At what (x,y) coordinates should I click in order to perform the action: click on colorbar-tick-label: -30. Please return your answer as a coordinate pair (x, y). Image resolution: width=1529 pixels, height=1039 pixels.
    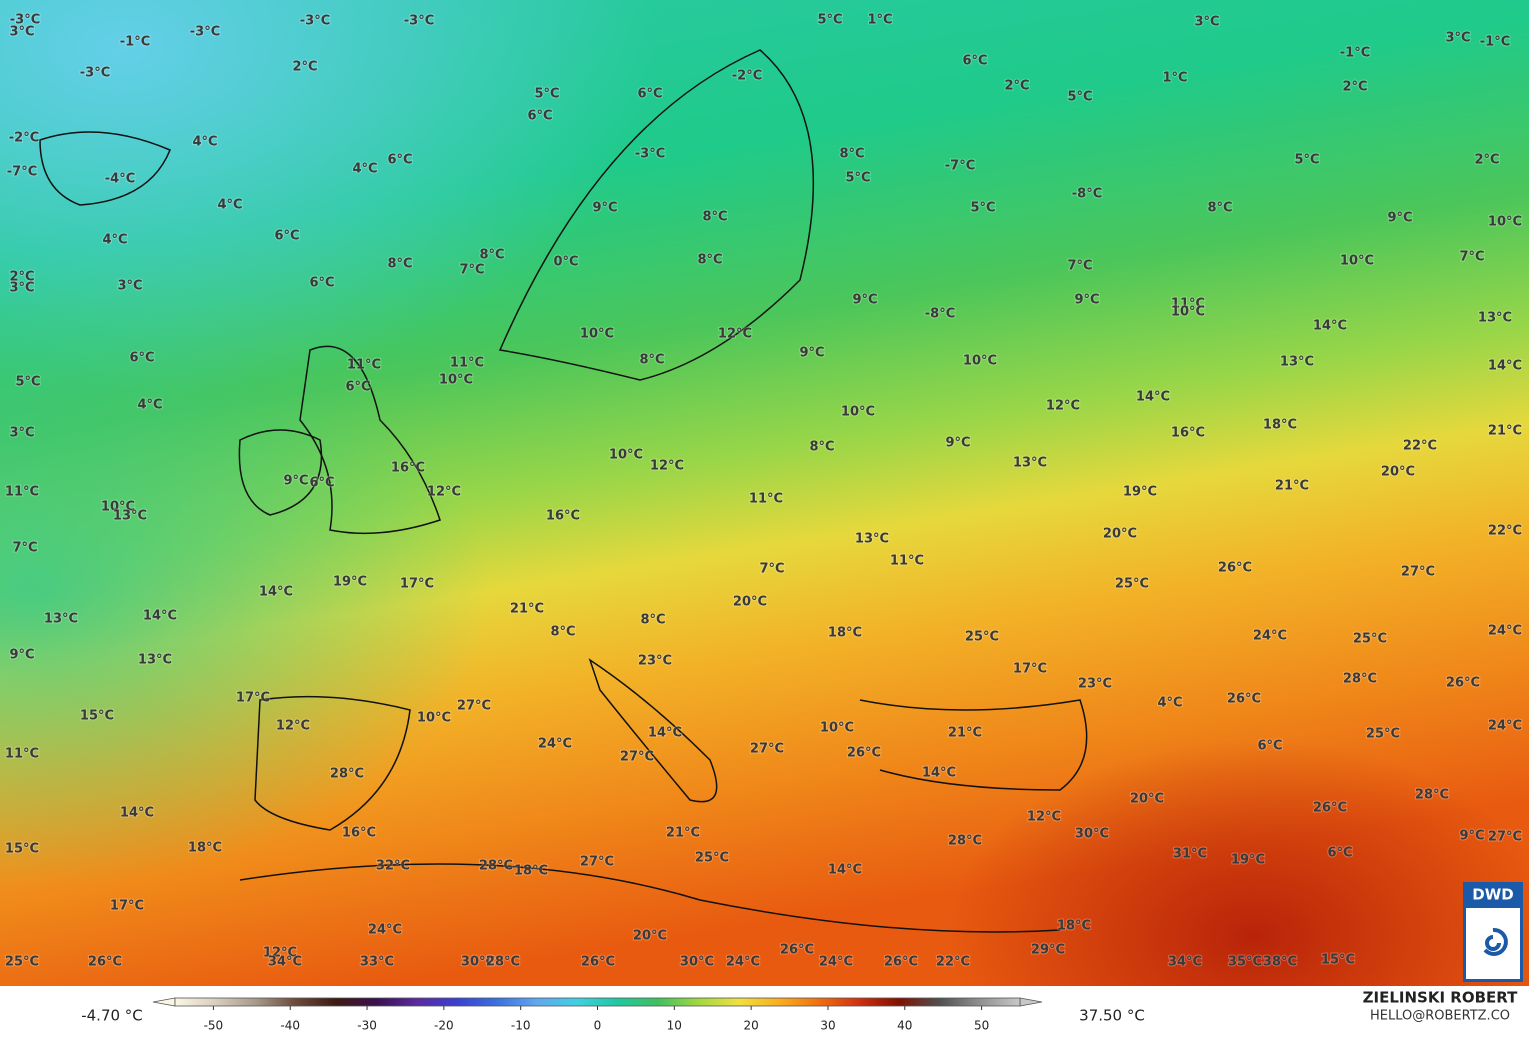
    Looking at the image, I should click on (367, 1026).